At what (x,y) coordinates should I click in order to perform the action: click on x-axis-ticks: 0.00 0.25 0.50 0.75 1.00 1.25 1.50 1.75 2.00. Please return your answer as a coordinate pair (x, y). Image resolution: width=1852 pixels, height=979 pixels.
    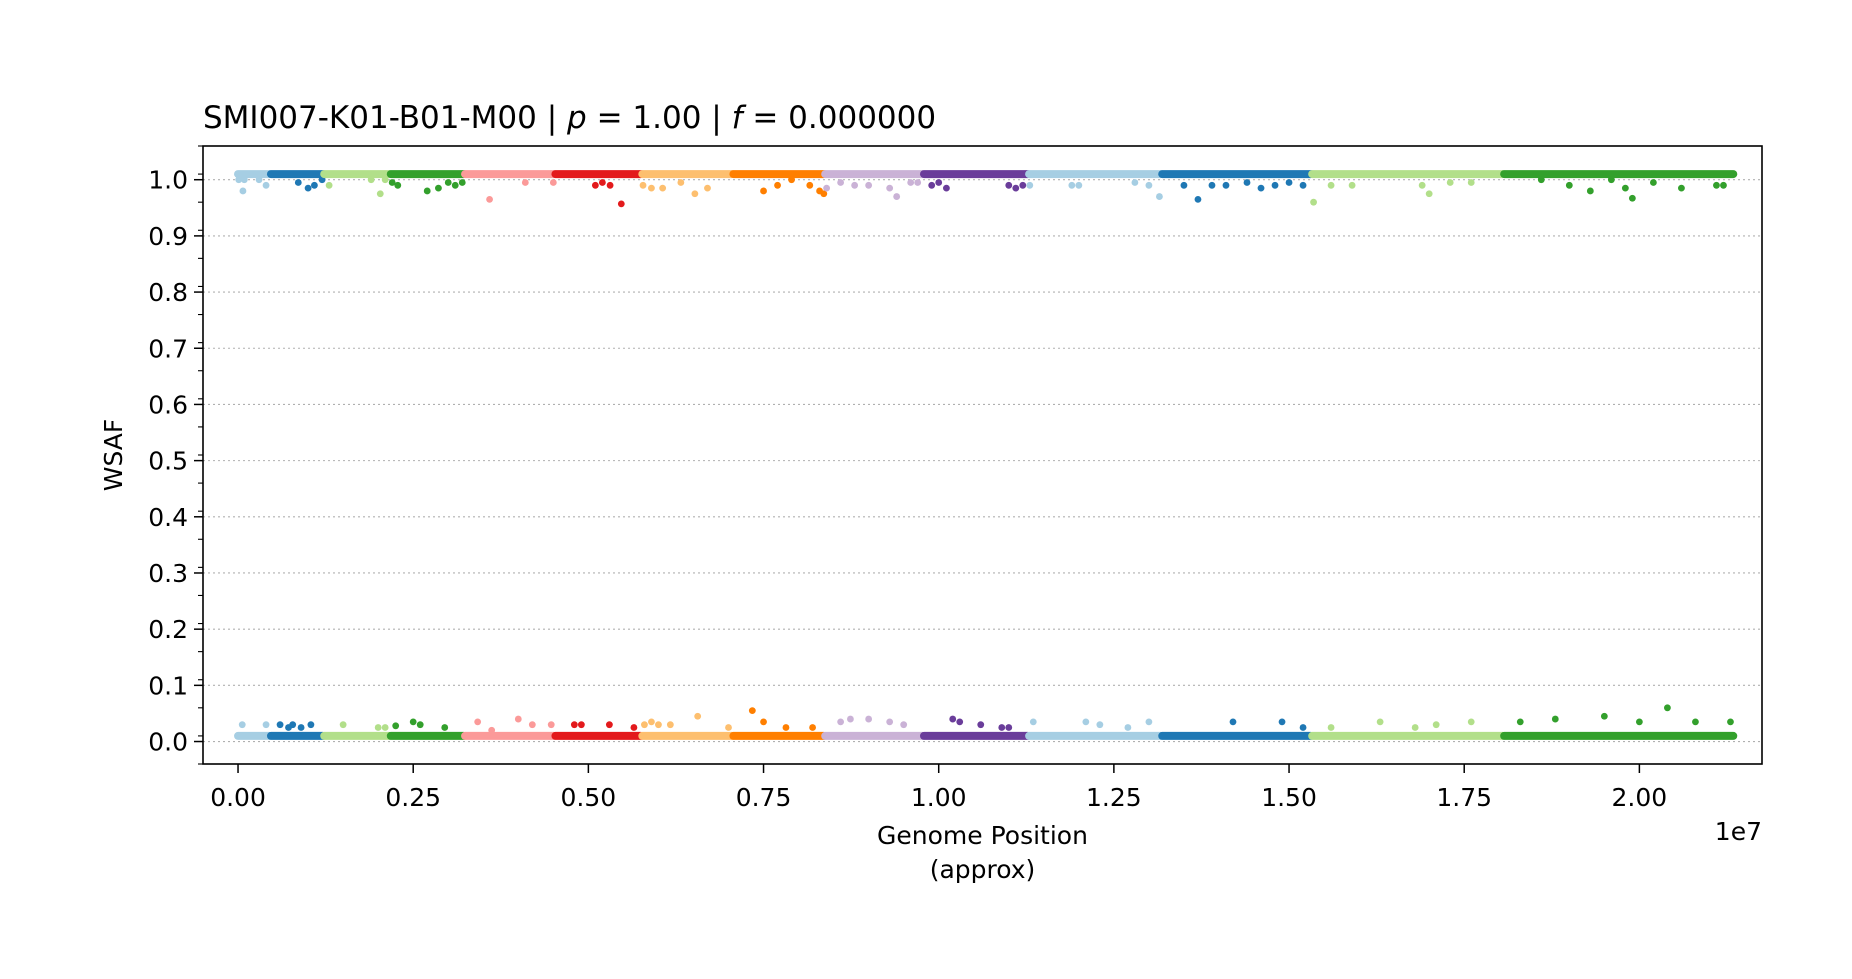
    Looking at the image, I should click on (938, 788).